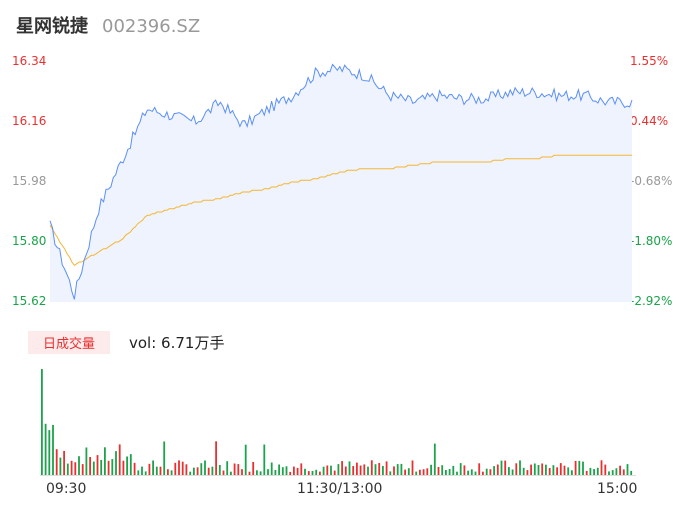 The width and height of the screenshot is (686, 524). Describe the element at coordinates (649, 61) in the screenshot. I see `percent-label: 1.55%` at that location.